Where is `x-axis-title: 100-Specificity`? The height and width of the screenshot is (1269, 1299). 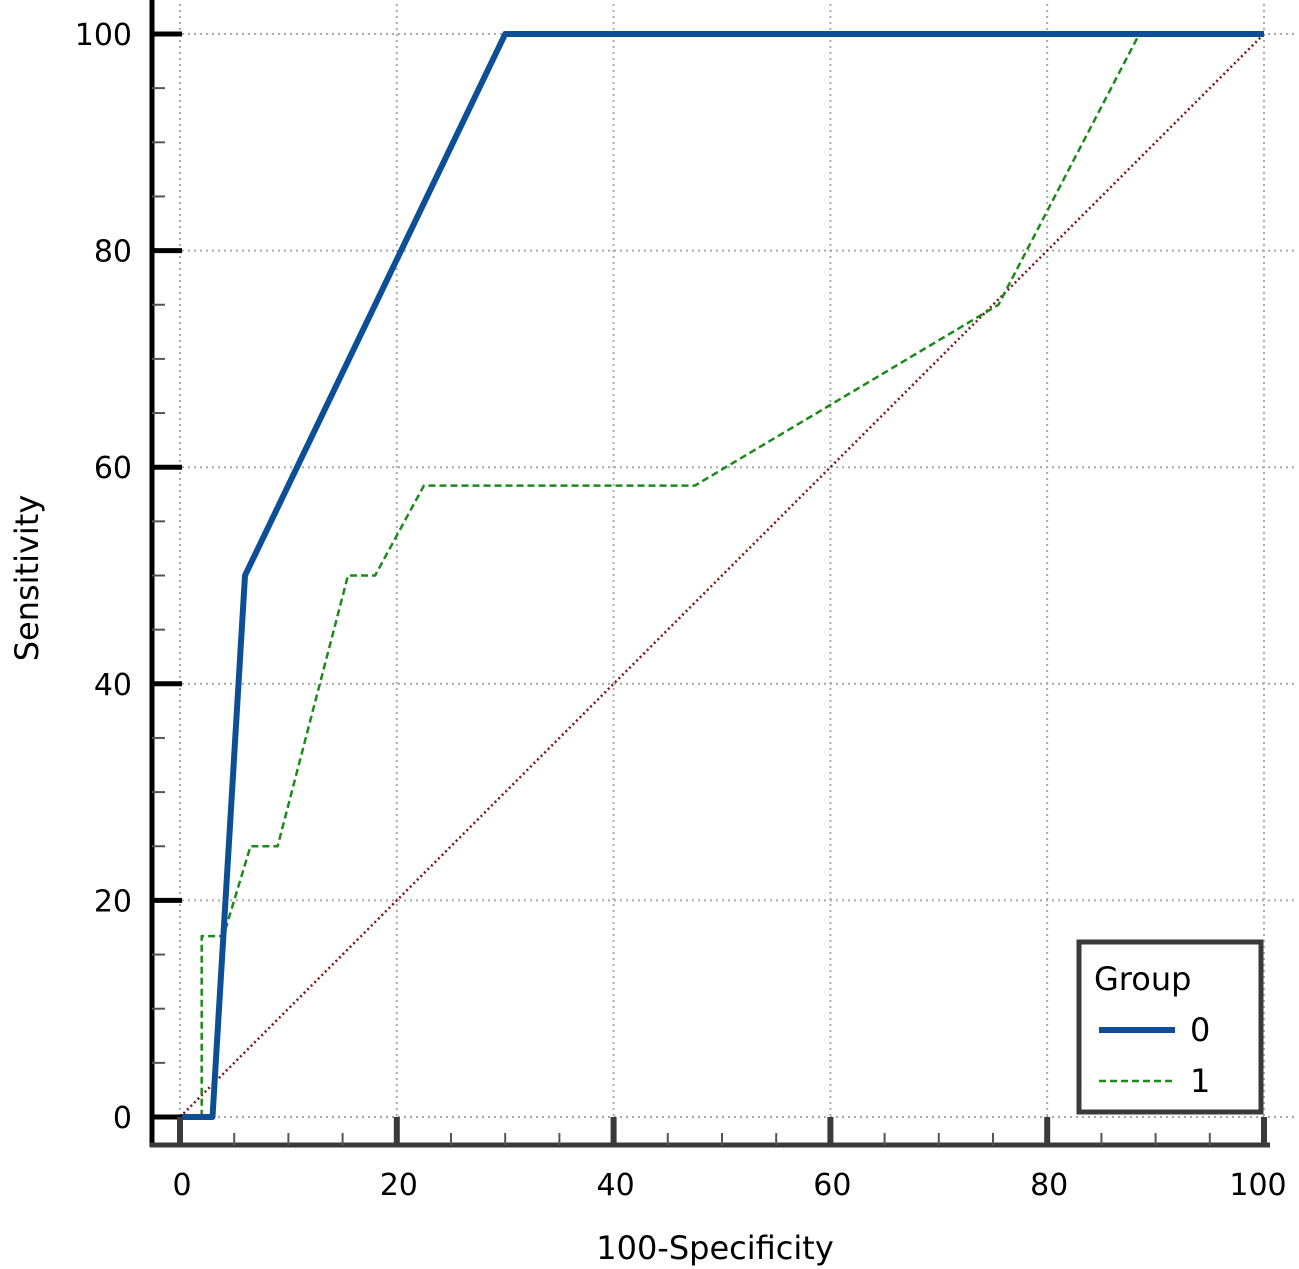
x-axis-title: 100-Specificity is located at coordinates (715, 1248).